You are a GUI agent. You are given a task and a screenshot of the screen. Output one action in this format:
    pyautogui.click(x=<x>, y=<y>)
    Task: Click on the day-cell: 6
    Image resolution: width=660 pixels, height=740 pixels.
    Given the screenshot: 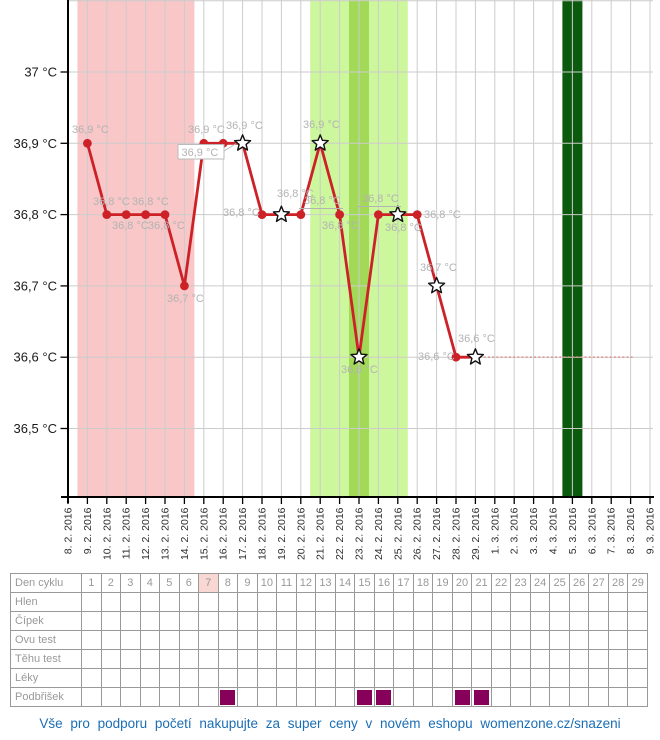 What is the action you would take?
    pyautogui.click(x=189, y=583)
    